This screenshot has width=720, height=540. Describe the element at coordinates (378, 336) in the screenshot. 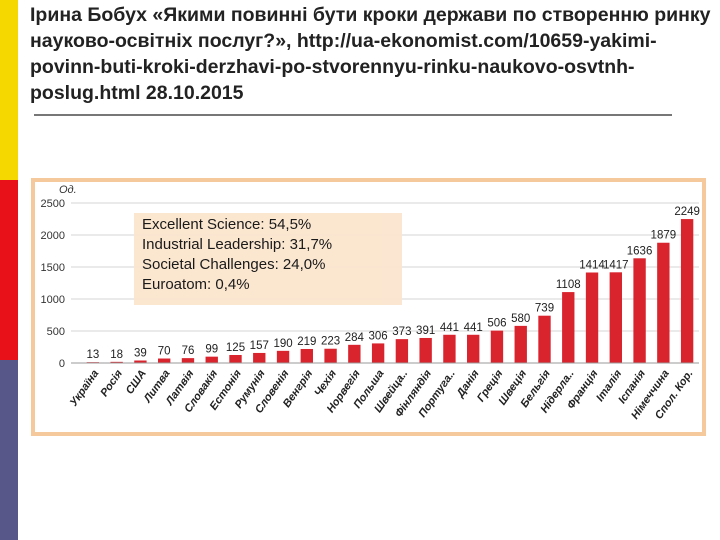

I see `bar-value-label: 306` at that location.